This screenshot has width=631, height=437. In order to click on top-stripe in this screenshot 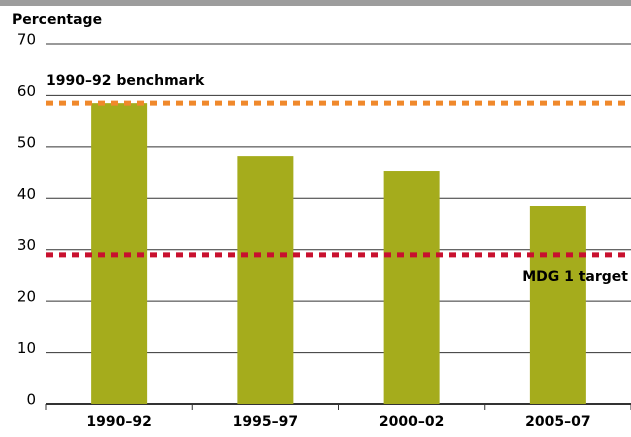, I will do `click(315, 3)`.